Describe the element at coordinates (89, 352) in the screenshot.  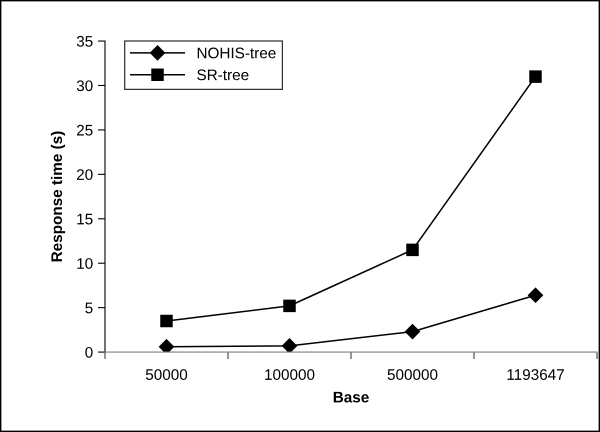
I see `y-tick-label: 0` at that location.